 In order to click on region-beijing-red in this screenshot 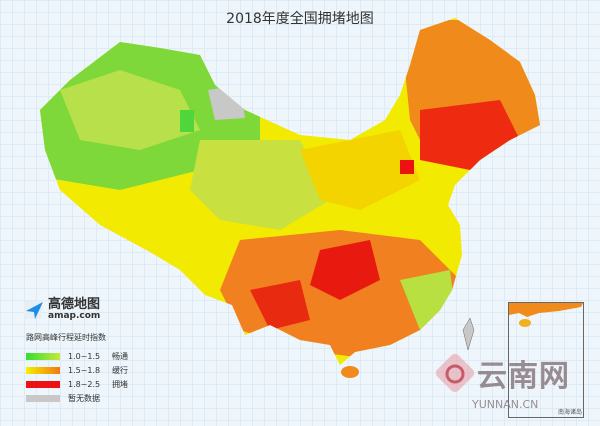, I will do `click(407, 167)`.